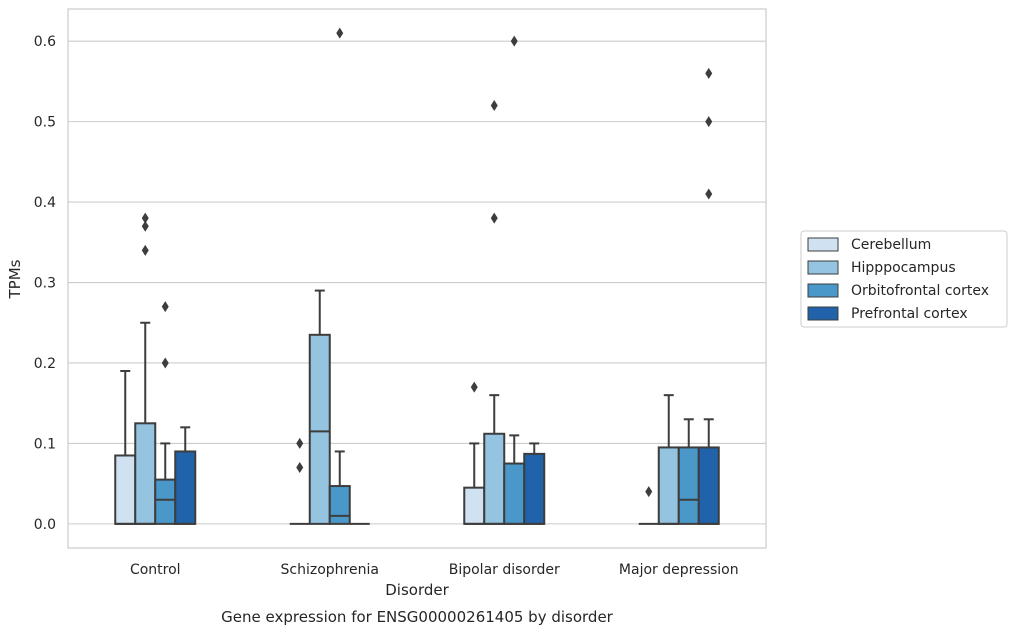  What do you see at coordinates (45, 203) in the screenshot?
I see `y-tick-label: 0.4` at bounding box center [45, 203].